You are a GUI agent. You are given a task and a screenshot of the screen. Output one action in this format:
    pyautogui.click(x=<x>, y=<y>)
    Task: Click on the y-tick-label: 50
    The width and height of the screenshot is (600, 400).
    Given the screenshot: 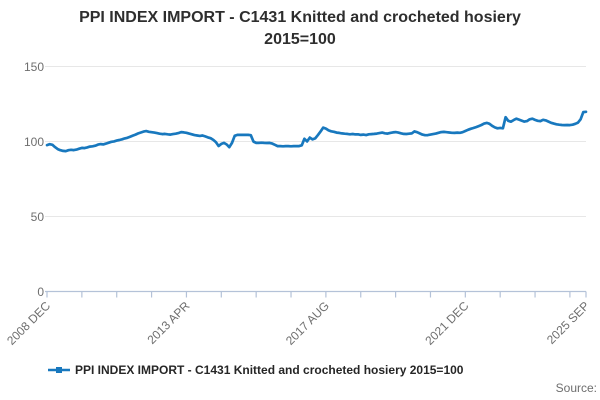 What is the action you would take?
    pyautogui.click(x=38, y=217)
    